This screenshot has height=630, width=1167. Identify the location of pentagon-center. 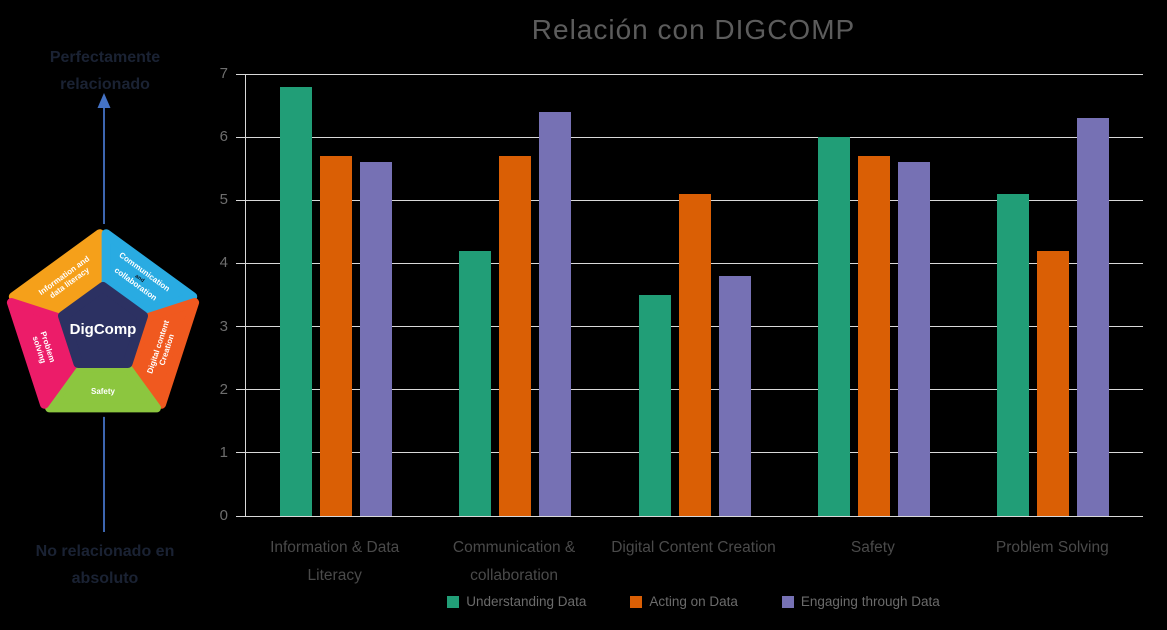
(103, 325).